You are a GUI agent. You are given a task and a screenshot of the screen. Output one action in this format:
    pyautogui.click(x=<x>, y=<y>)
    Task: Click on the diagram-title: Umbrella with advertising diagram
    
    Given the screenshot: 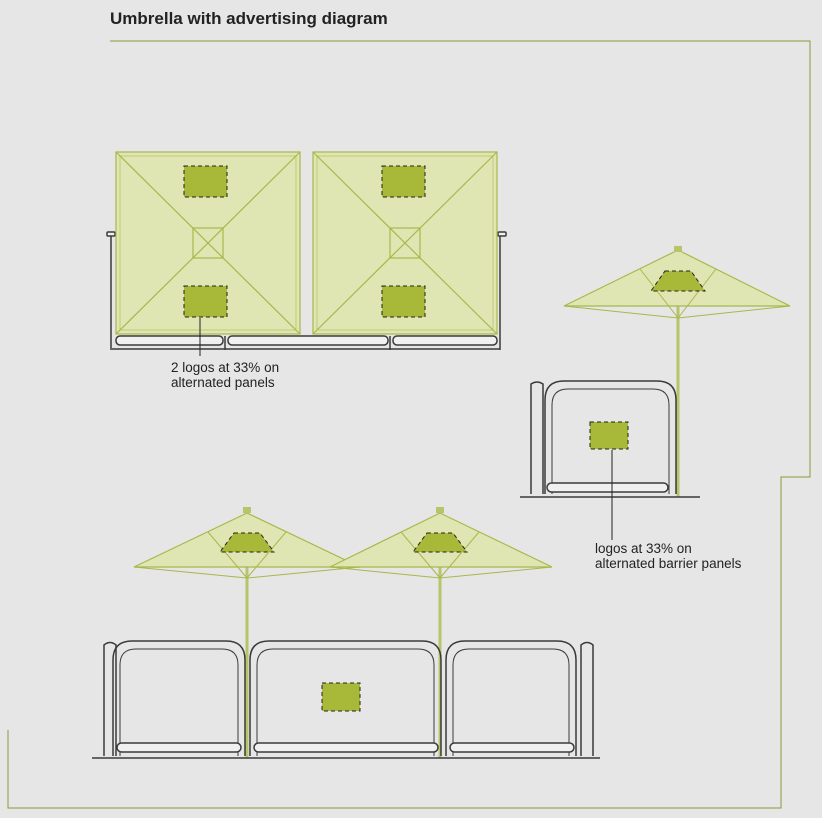 What is the action you would take?
    pyautogui.click(x=249, y=18)
    